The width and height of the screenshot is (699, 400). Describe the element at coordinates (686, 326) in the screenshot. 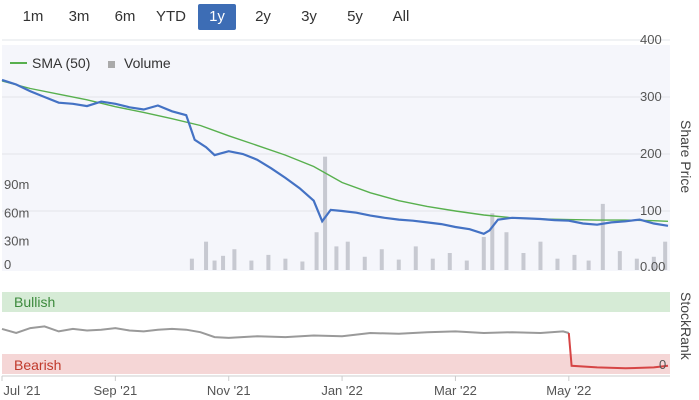

I see `stockrank-axis-title: StockRank` at that location.